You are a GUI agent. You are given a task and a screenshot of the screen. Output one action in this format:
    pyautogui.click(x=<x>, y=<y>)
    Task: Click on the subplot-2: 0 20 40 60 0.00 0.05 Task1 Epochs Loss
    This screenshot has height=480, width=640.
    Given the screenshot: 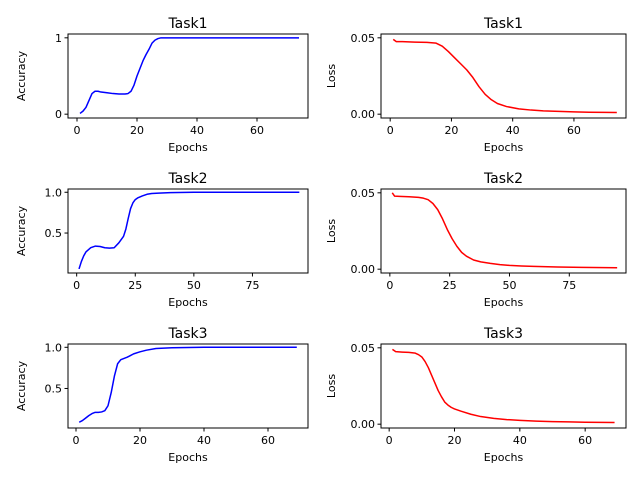 What is the action you would take?
    pyautogui.click(x=476, y=85)
    